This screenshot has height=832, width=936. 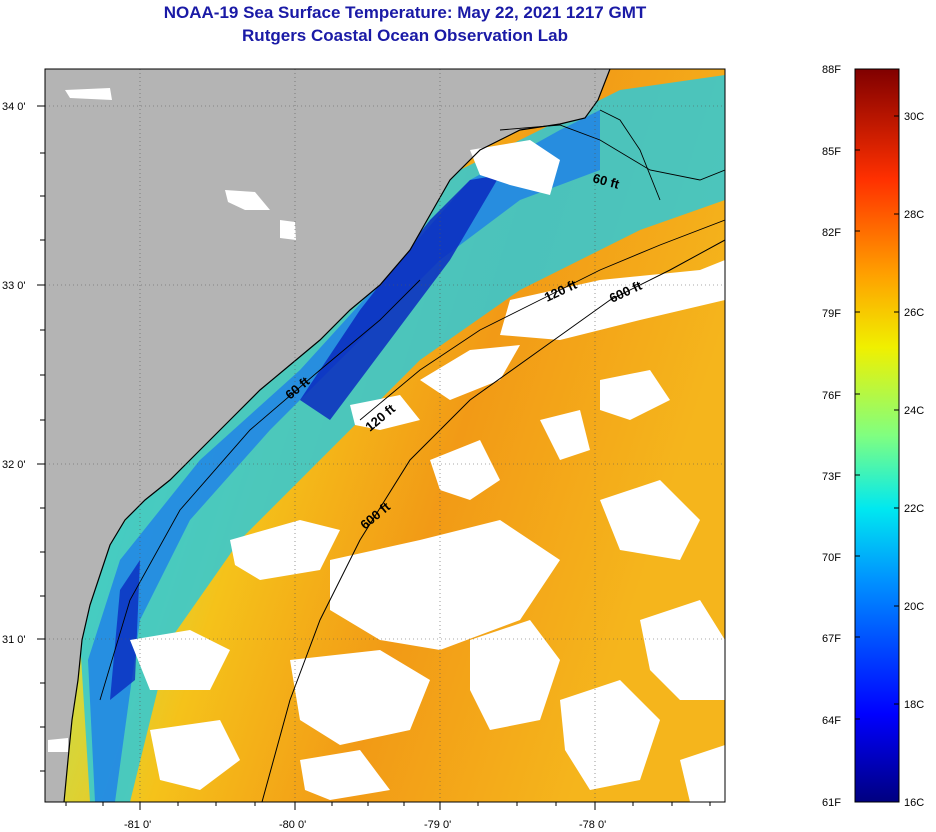 I want to click on lat-label: 33 0', so click(x=14, y=286).